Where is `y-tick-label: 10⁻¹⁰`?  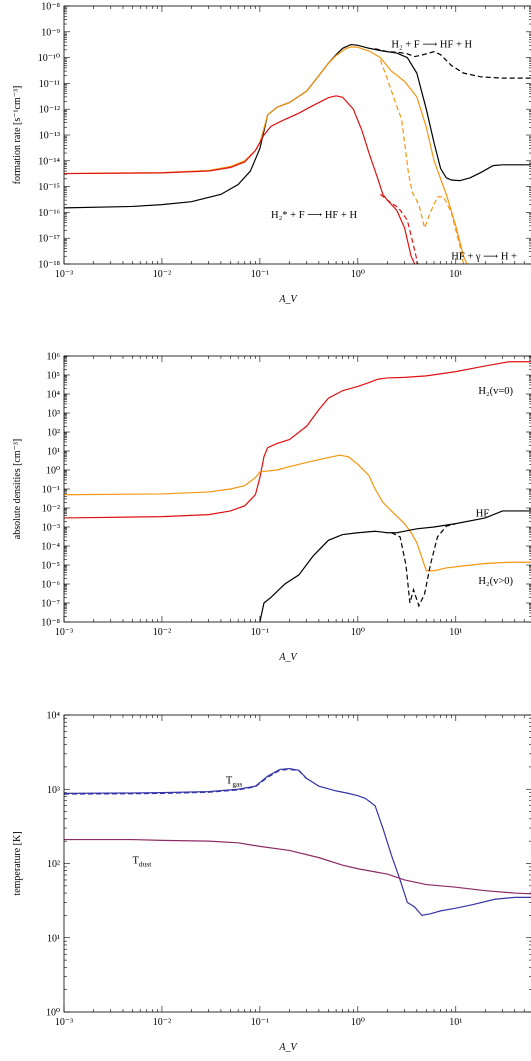 y-tick-label: 10⁻¹⁰ is located at coordinates (49, 58).